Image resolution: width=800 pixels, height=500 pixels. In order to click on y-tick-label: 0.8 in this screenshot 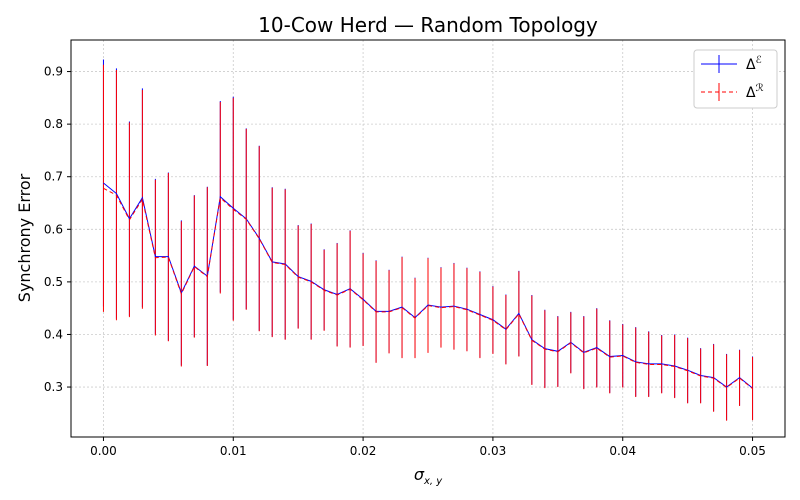, I will do `click(53, 124)`.